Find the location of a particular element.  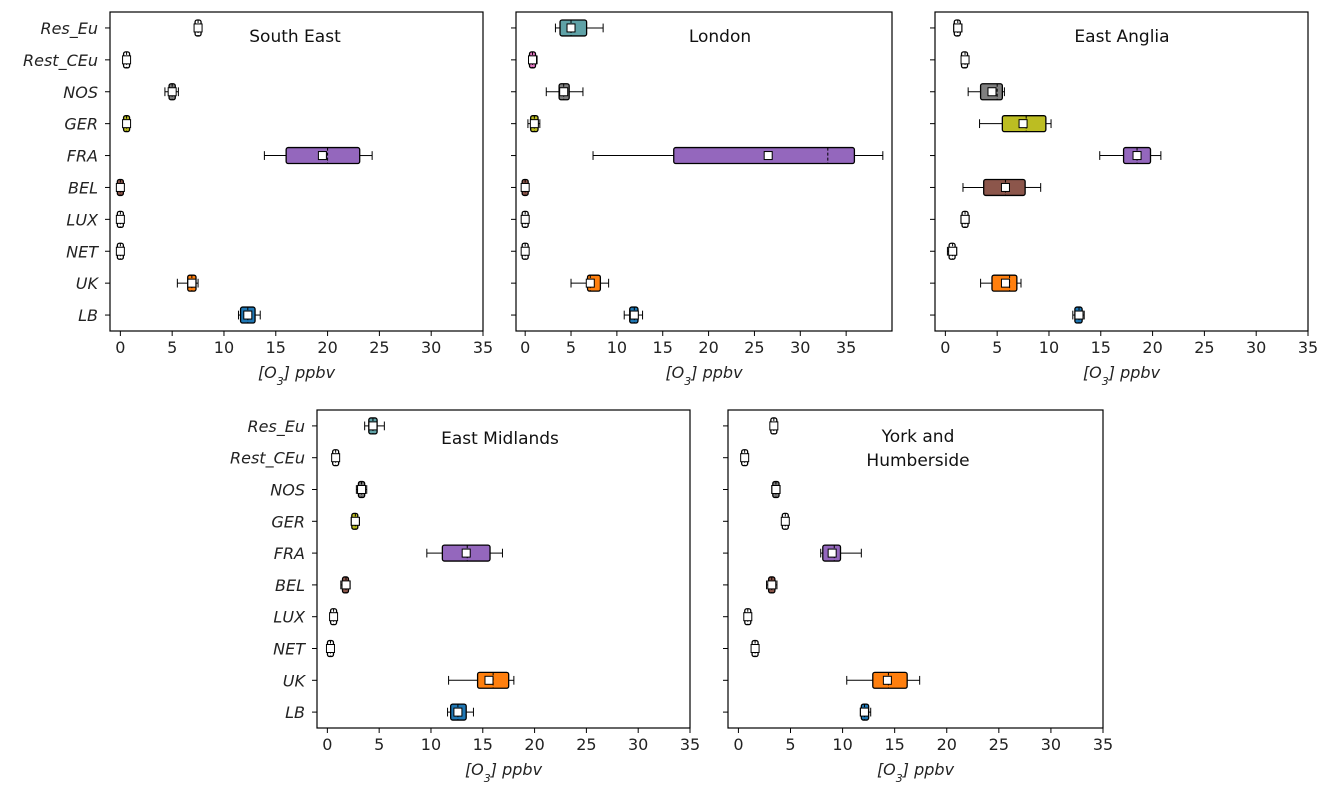

panel-title-line: York and is located at coordinates (918, 437).